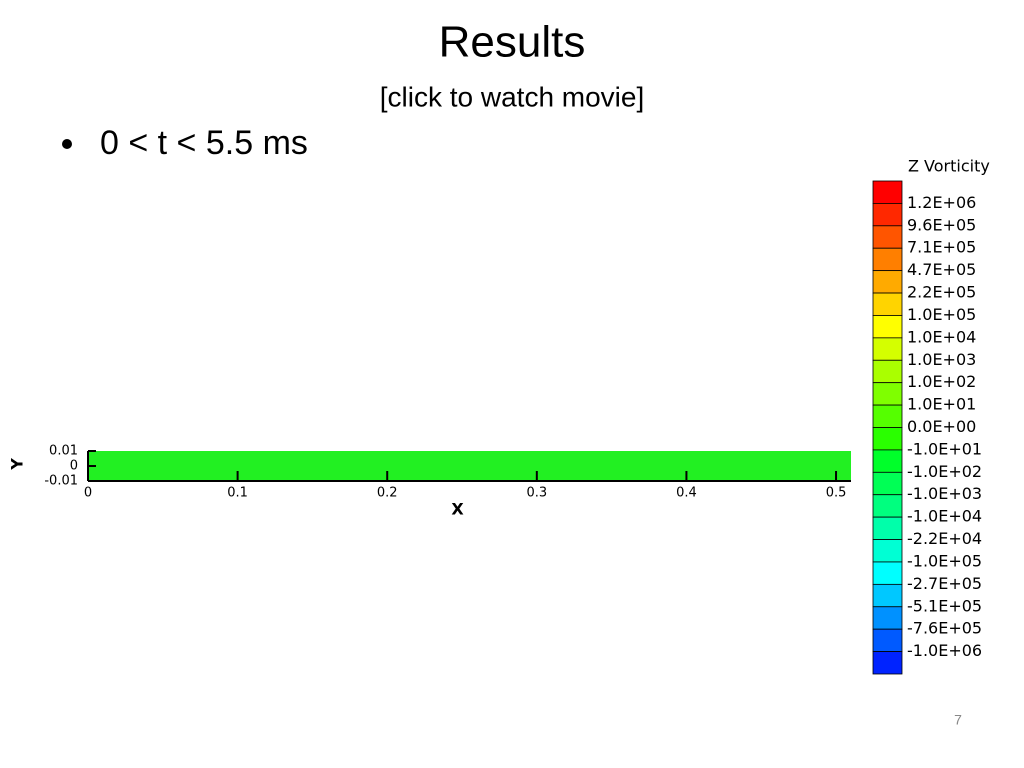  Describe the element at coordinates (958, 720) in the screenshot. I see `page-number: 7` at that location.